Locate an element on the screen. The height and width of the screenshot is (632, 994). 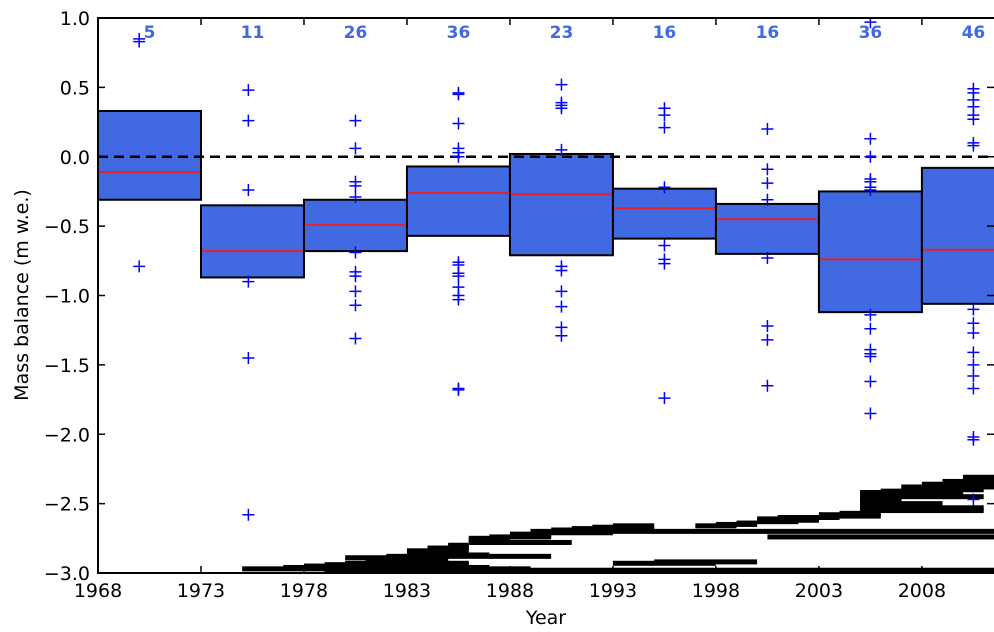
y-tick-label: −1.0 is located at coordinates (67, 297).